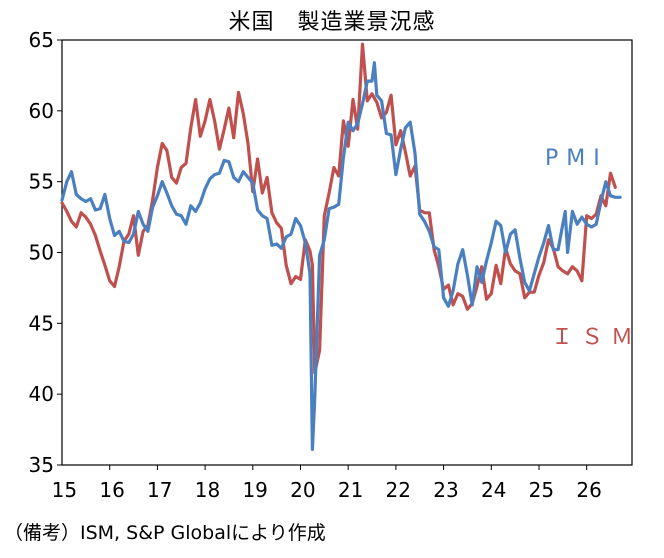 The width and height of the screenshot is (664, 558). Describe the element at coordinates (350, 490) in the screenshot. I see `x-tick-label: 21` at that location.